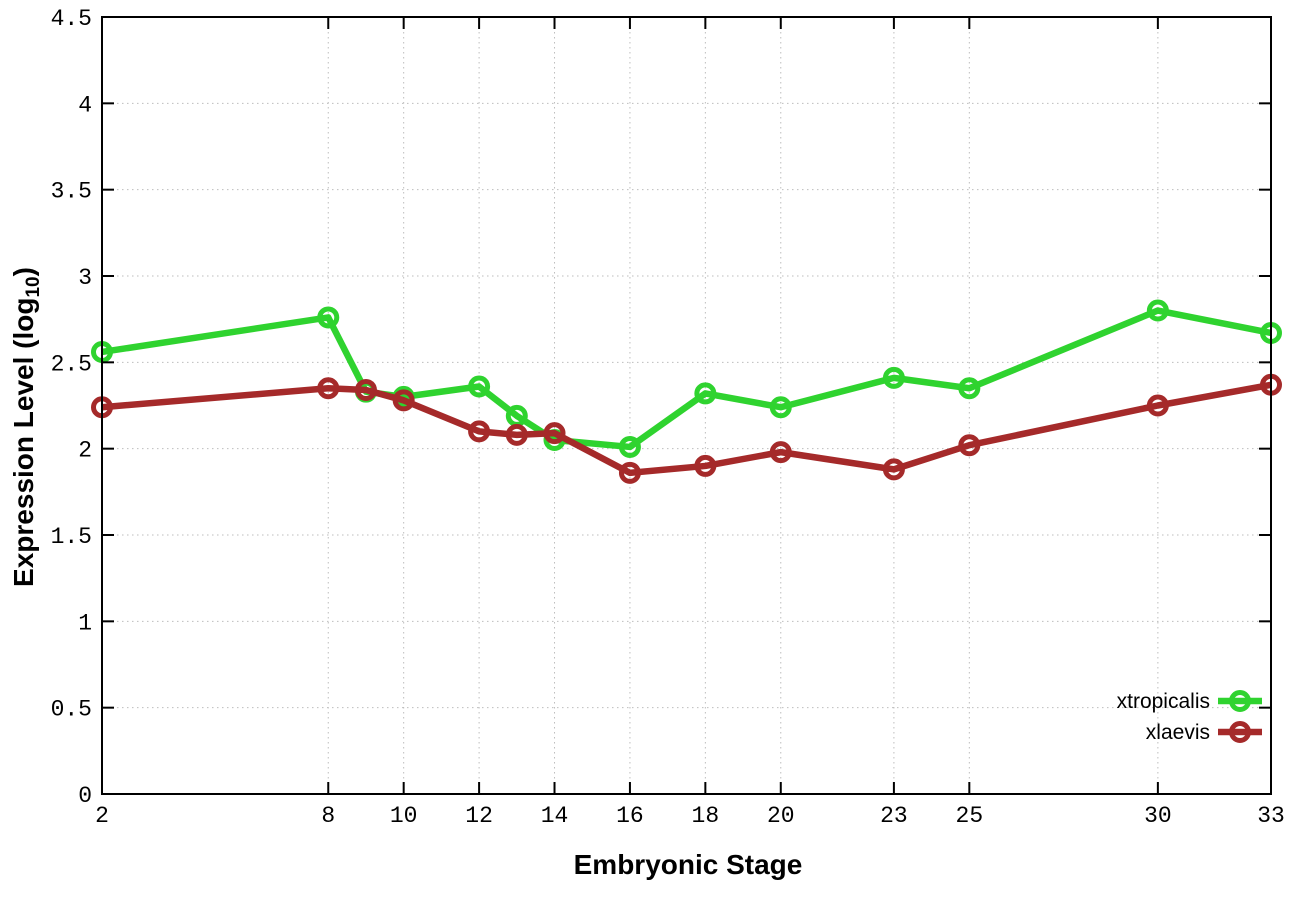  I want to click on x-tick-label: 8, so click(328, 816).